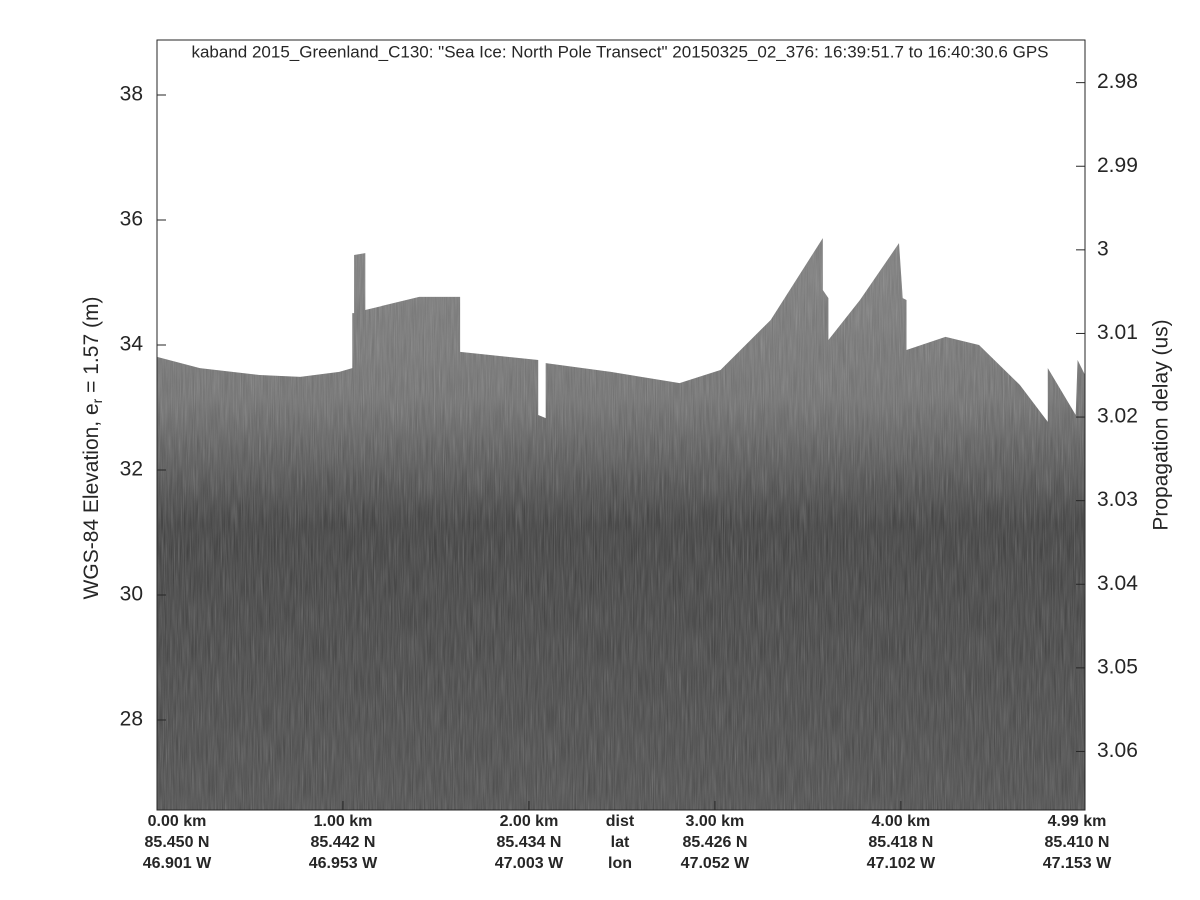 The height and width of the screenshot is (900, 1200). I want to click on y2-tick-label: 2.98, so click(1117, 81).